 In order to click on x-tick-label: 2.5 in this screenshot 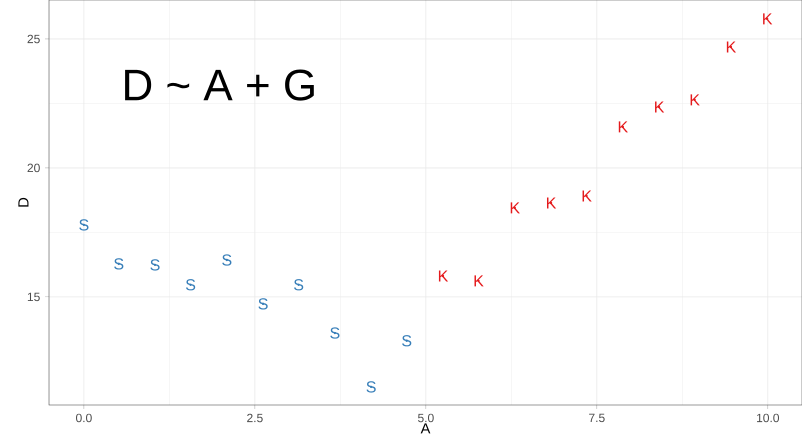, I will do `click(255, 418)`.